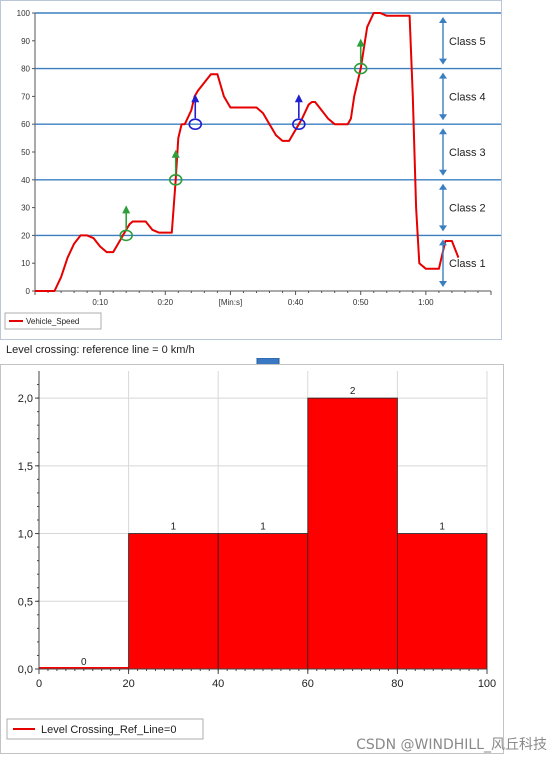  I want to click on y-tick-label: 0, so click(28, 291).